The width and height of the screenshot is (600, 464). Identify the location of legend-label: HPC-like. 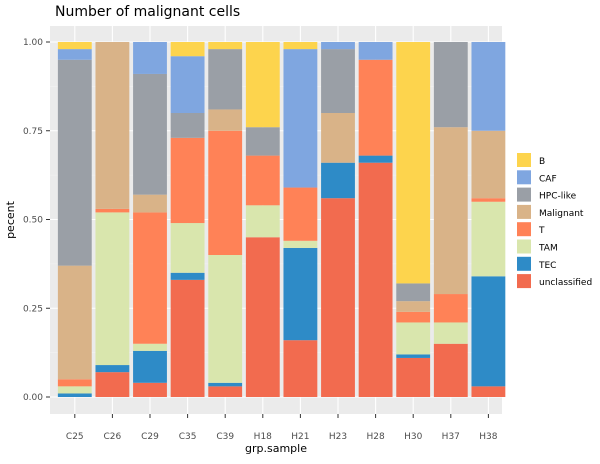
(558, 197).